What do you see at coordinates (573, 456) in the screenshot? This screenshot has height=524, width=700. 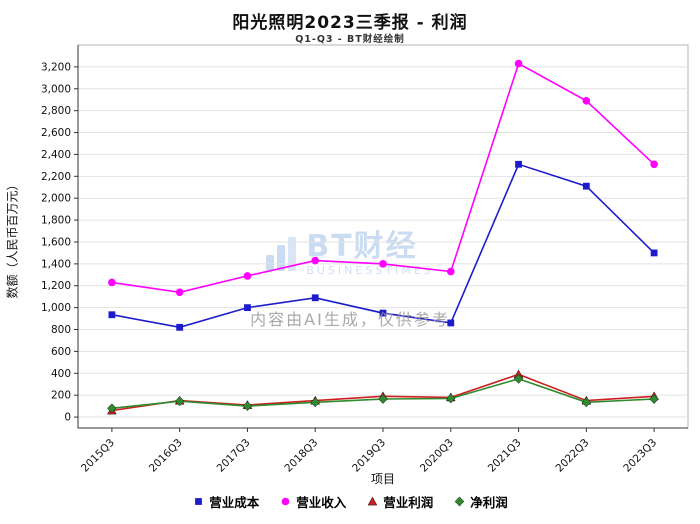 I see `x-tick-label: 2022Q3` at bounding box center [573, 456].